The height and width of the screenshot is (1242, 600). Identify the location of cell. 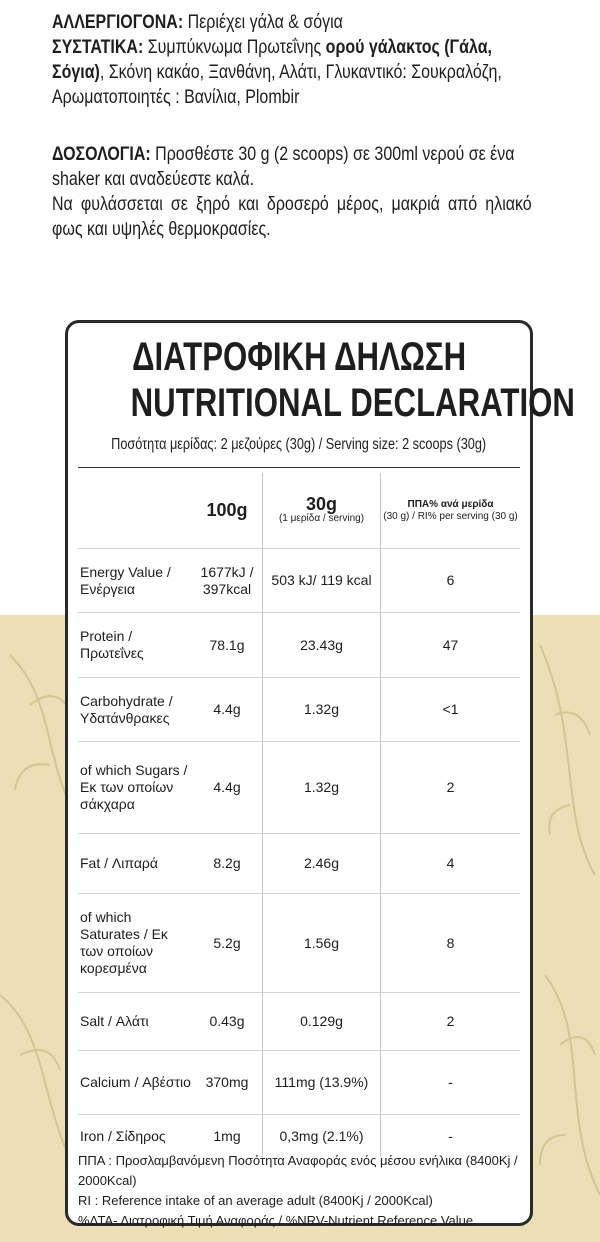
(135, 510).